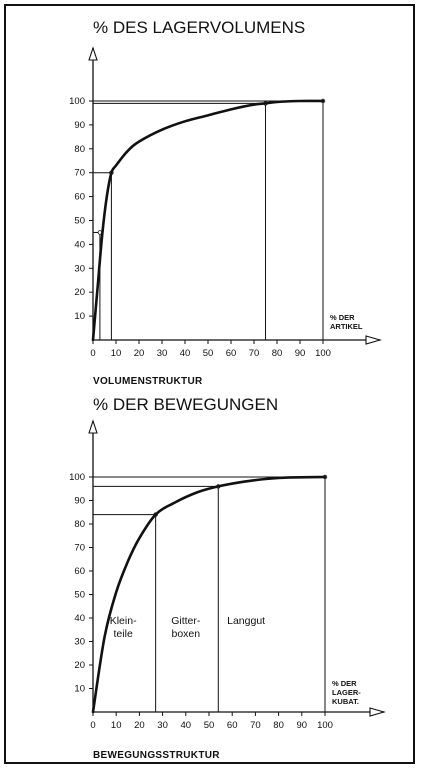 The width and height of the screenshot is (423, 768). What do you see at coordinates (123, 621) in the screenshot?
I see `region-label: Klein-` at bounding box center [123, 621].